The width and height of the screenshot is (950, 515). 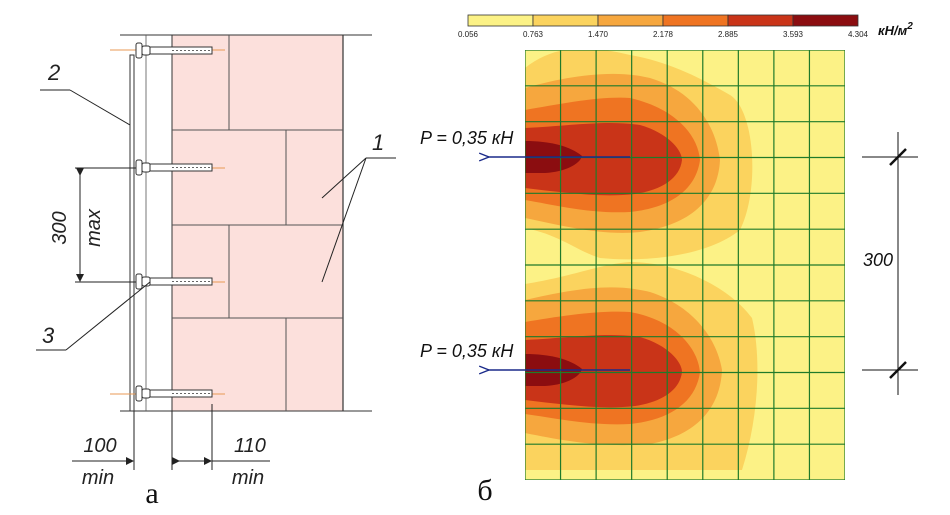 I want to click on vertical-dimension-qualifier: max, so click(x=94, y=227).